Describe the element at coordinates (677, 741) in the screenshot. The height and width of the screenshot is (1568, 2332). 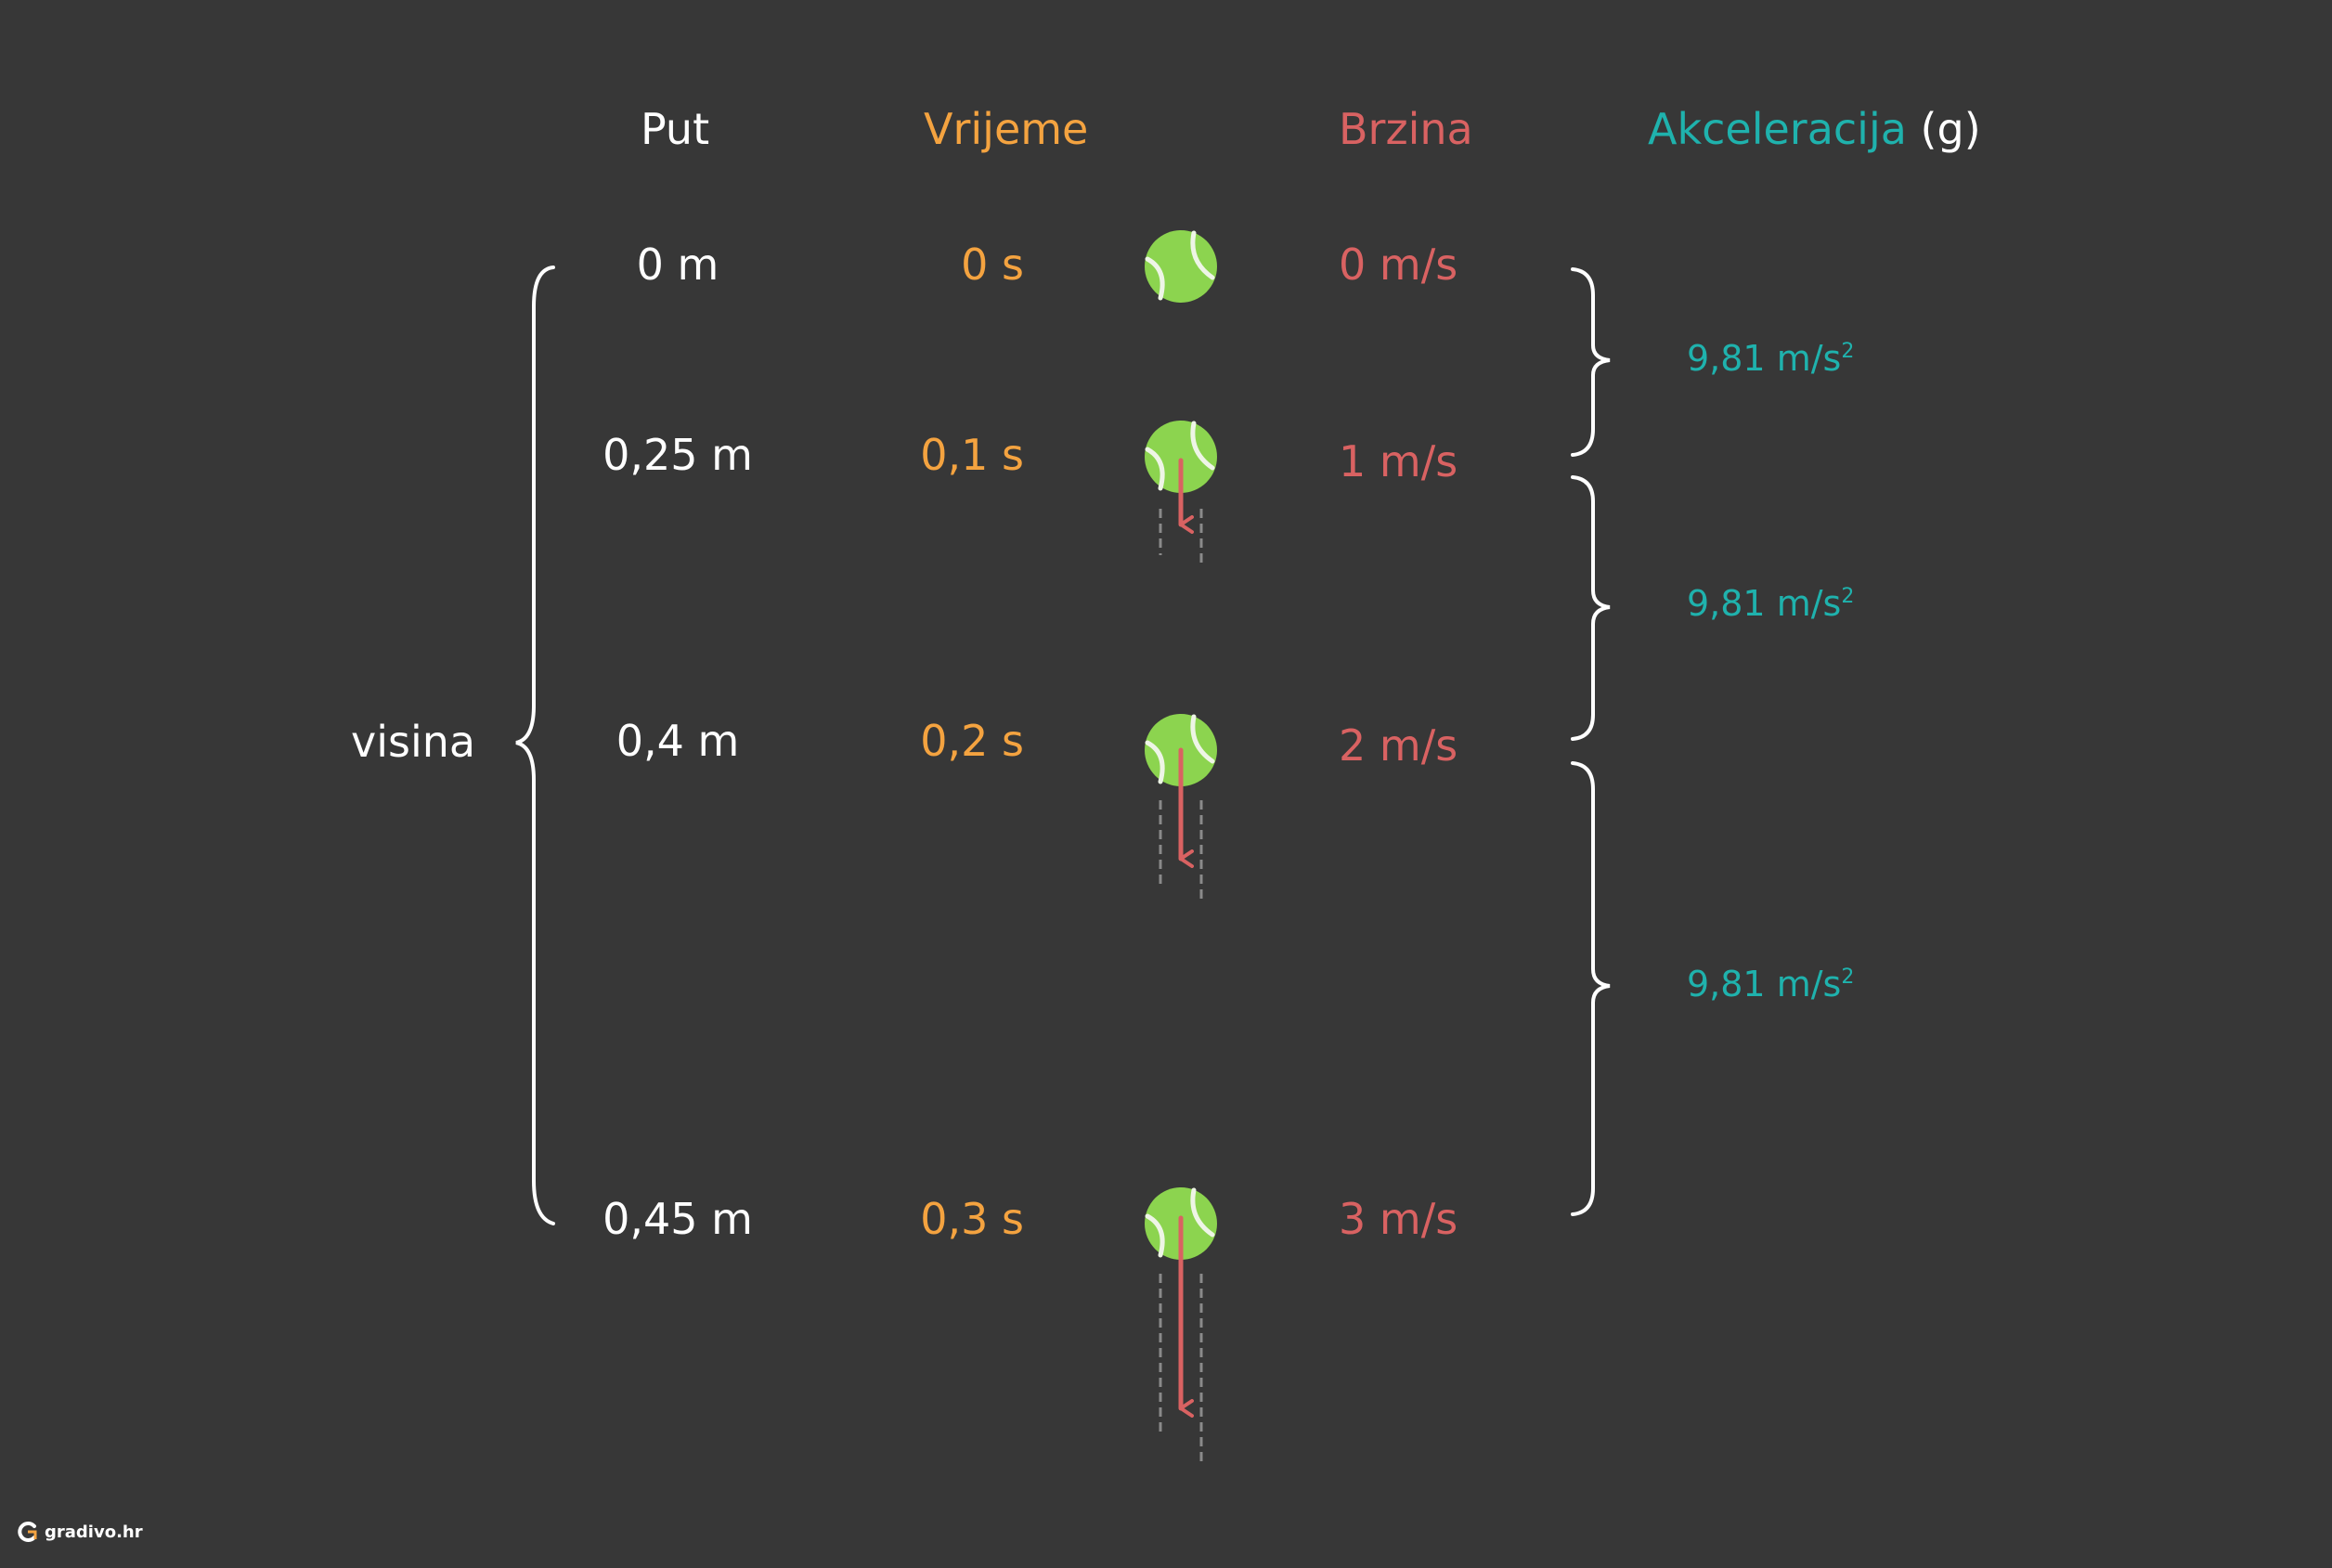
I see `distance-value: 0,4 m` at that location.